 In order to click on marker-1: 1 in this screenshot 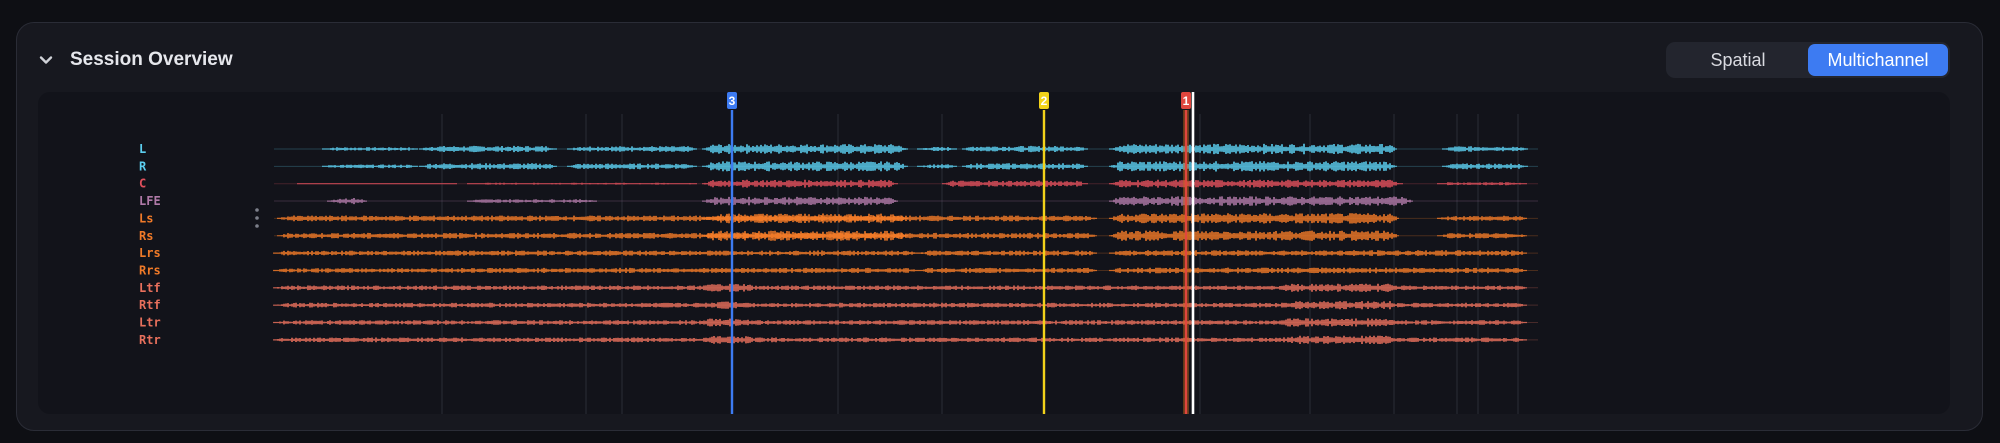, I will do `click(1186, 253)`.